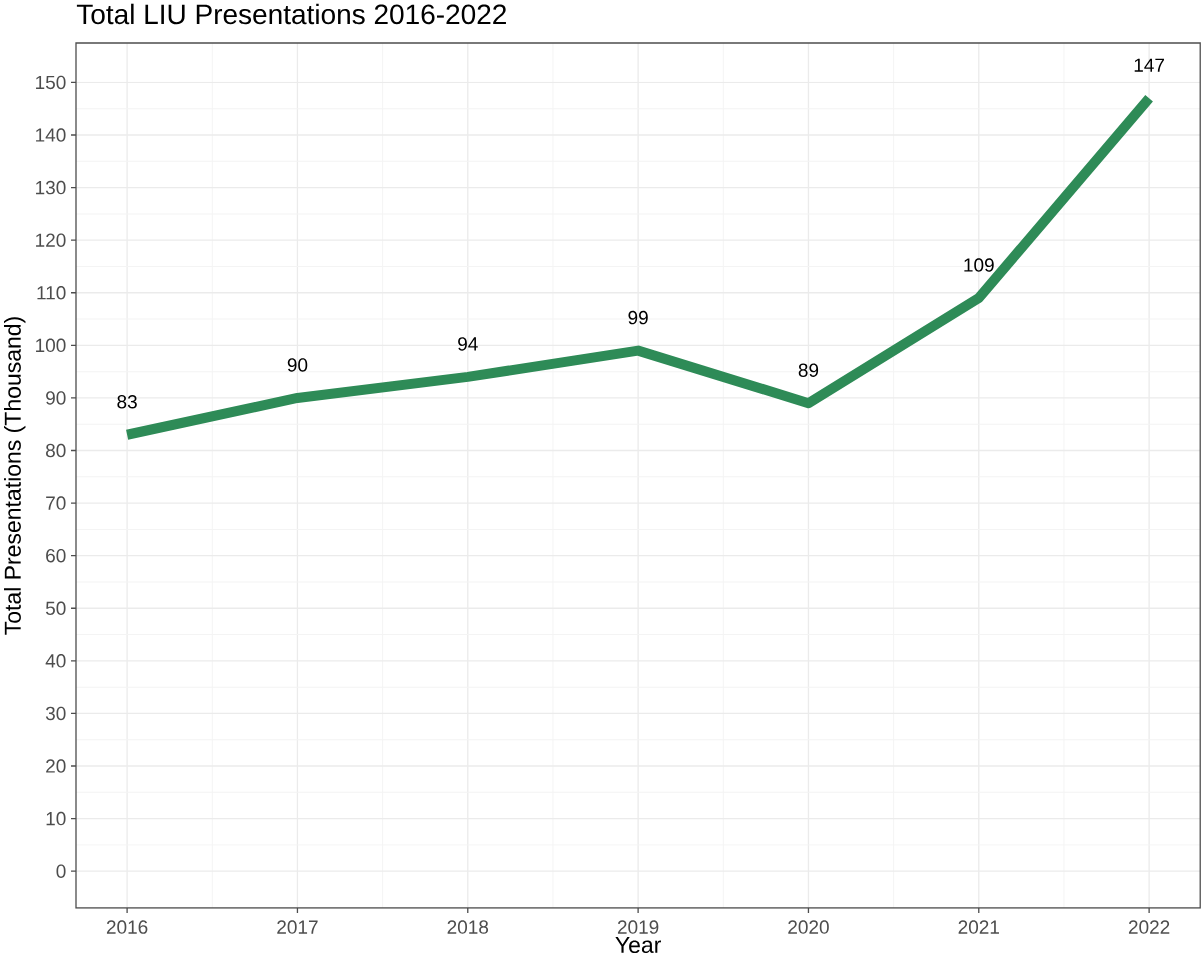 This screenshot has height=960, width=1201. What do you see at coordinates (55, 608) in the screenshot?
I see `y-tick-label: 50` at bounding box center [55, 608].